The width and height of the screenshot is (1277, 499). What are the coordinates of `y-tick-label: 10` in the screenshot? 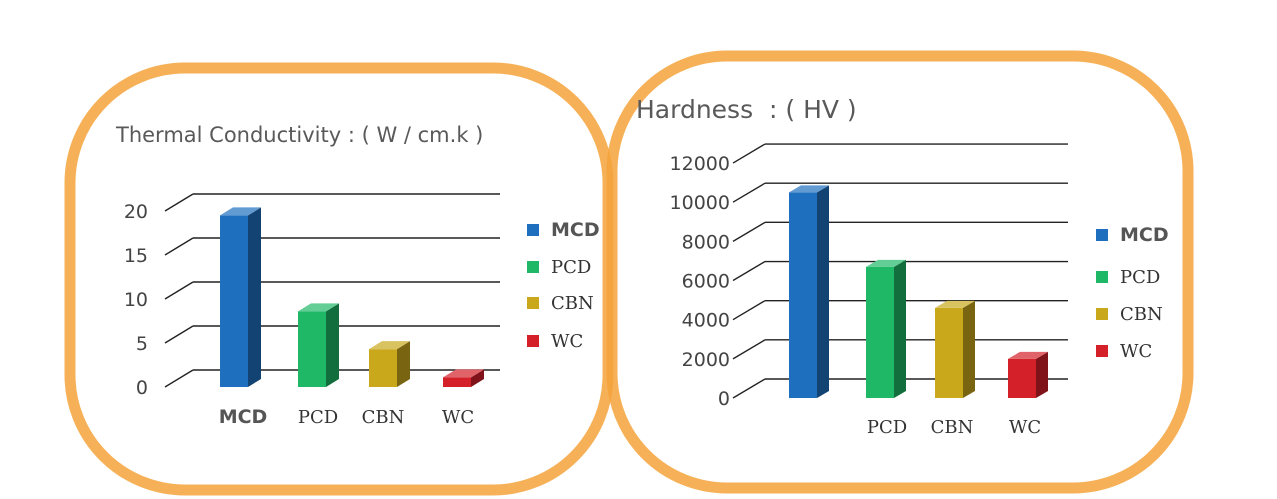 It's located at (136, 300).